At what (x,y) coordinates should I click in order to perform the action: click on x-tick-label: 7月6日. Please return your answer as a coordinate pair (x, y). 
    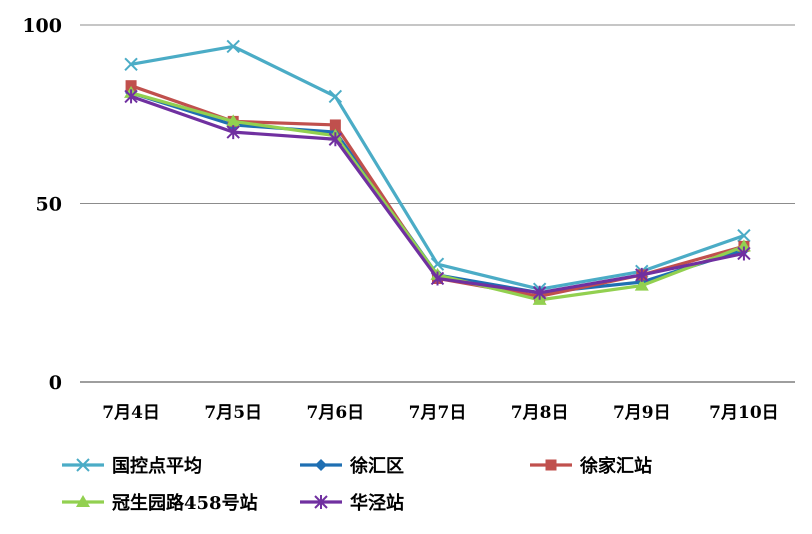
    Looking at the image, I should click on (336, 413).